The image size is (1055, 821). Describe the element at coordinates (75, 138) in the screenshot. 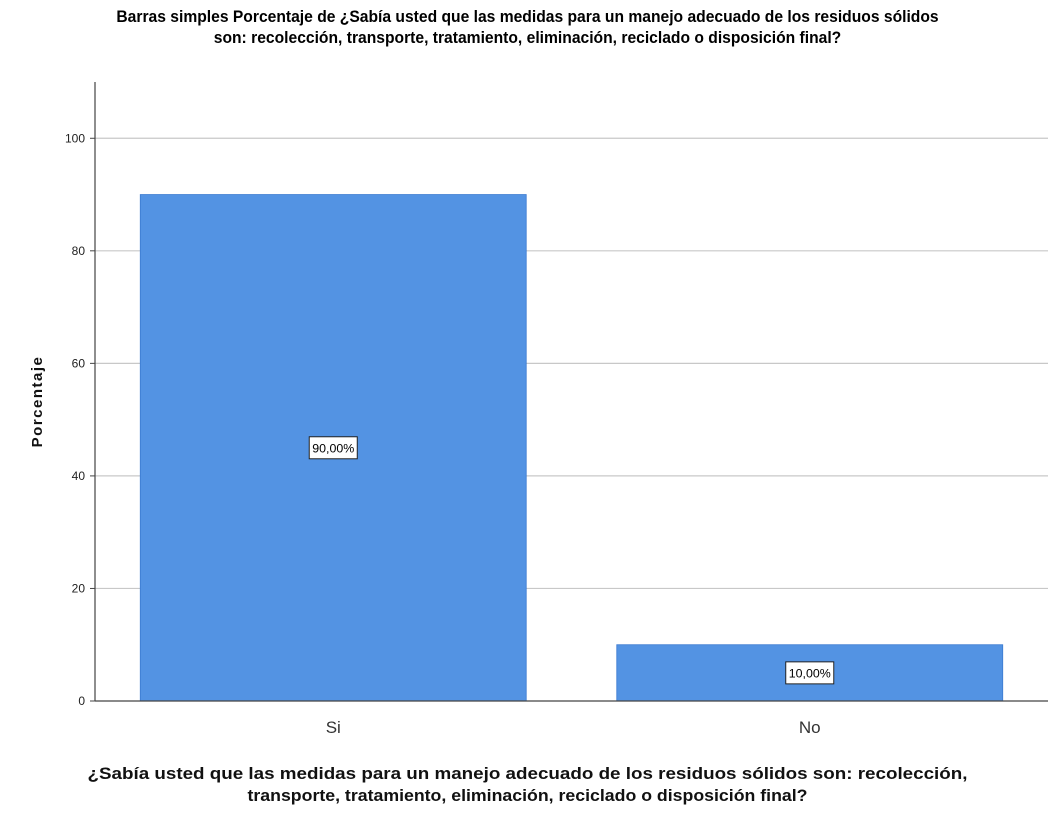

I see `y-tick-label-100: 100` at that location.